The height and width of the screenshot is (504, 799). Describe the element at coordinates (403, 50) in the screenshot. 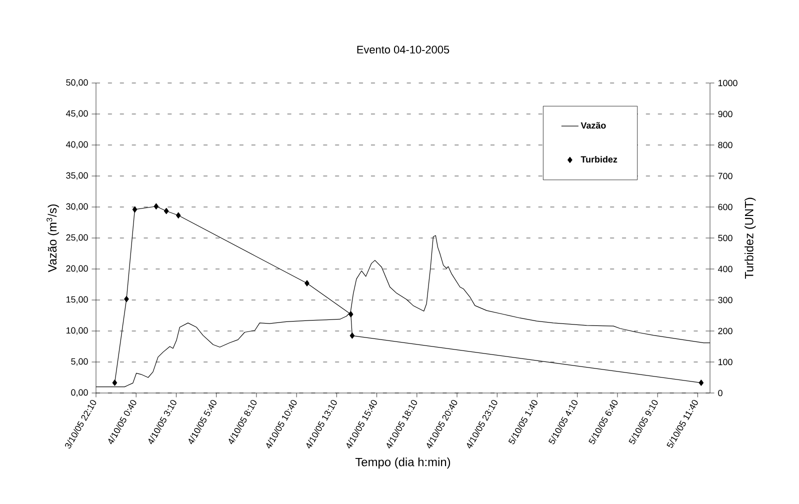

I see `chart-title: Evento 04-10-2005` at that location.